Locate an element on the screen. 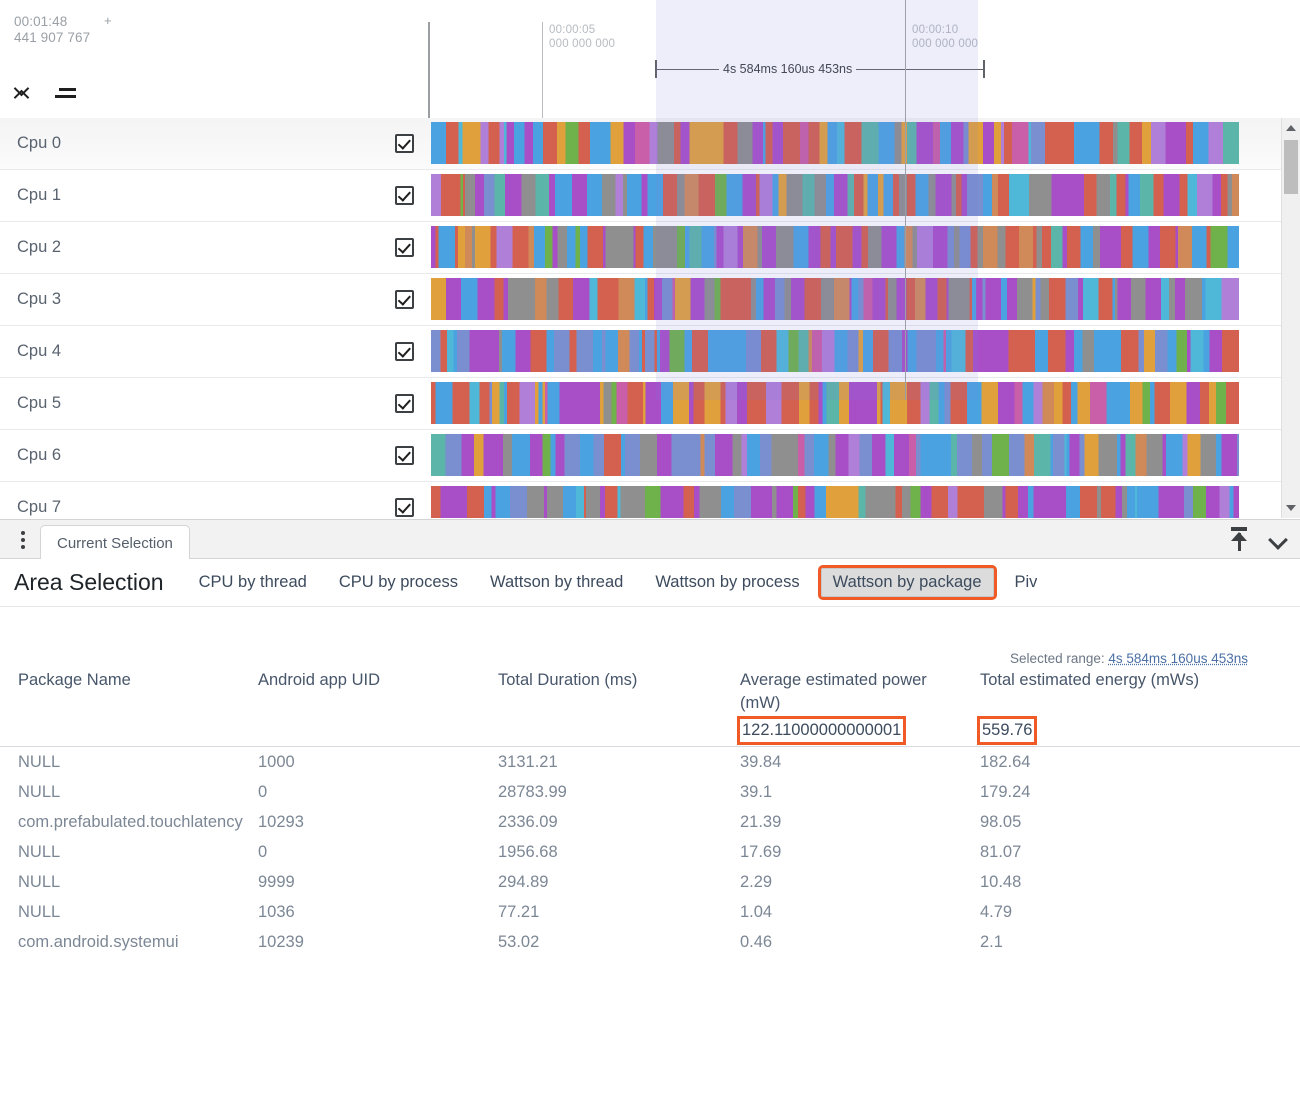  table-row: NULL 0 1956.68 17.69 81.07 is located at coordinates (650, 852).